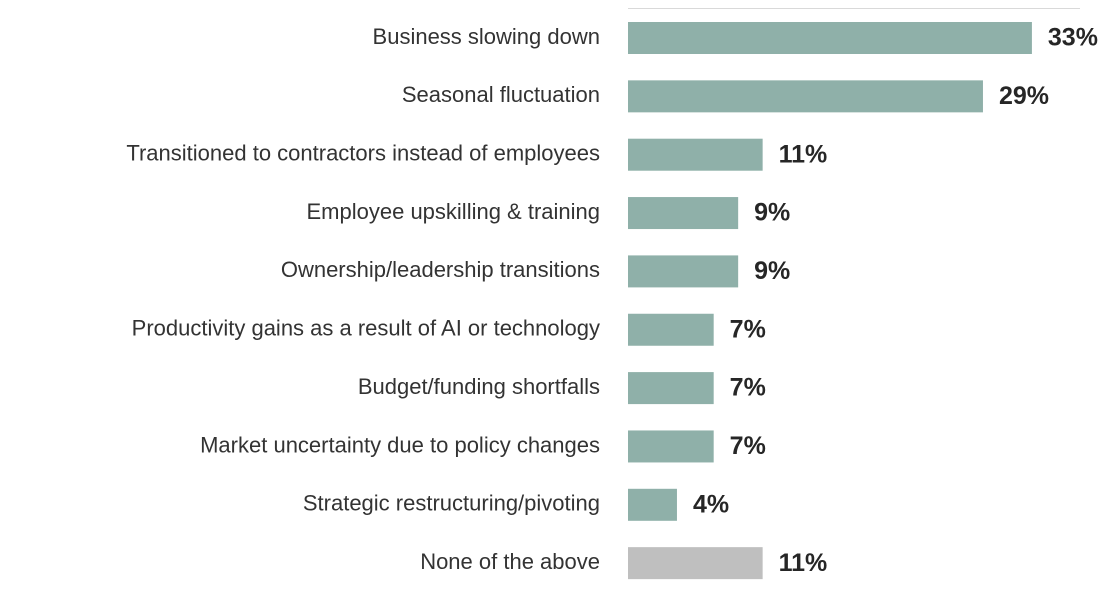  Describe the element at coordinates (1024, 96) in the screenshot. I see `value-label: 29%` at that location.